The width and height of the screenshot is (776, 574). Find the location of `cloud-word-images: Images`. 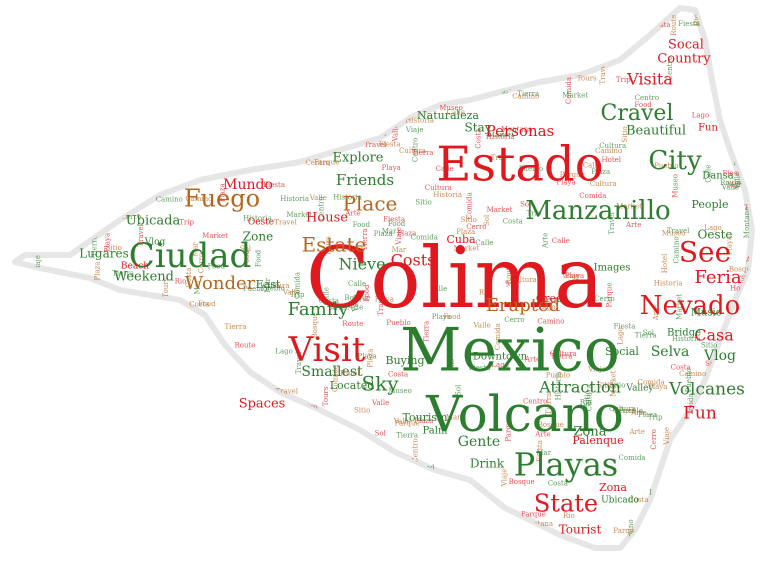

cloud-word-images: Images is located at coordinates (612, 268).